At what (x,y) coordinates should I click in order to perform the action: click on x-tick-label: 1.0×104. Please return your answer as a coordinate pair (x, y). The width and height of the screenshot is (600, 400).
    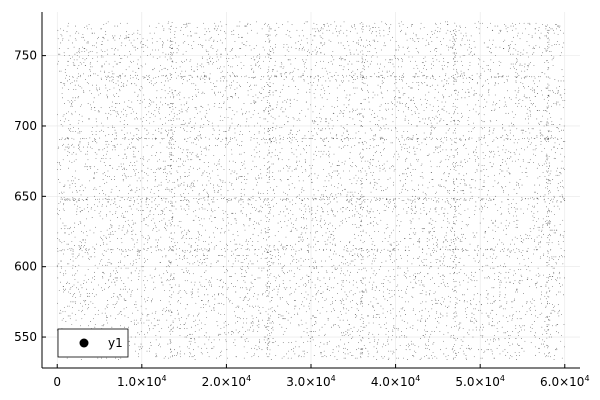
    Looking at the image, I should click on (142, 381).